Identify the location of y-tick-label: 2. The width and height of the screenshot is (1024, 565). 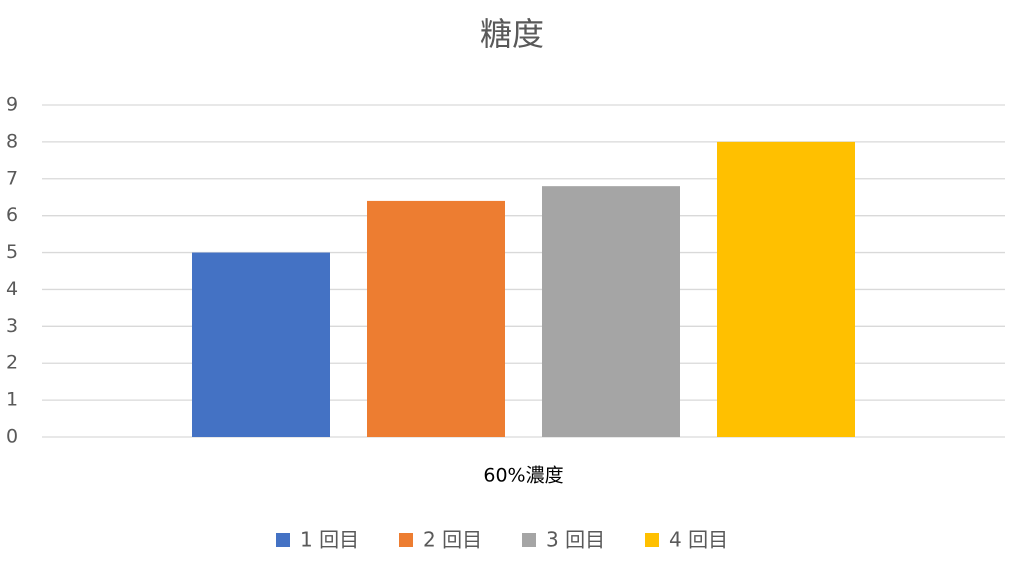
(12, 363).